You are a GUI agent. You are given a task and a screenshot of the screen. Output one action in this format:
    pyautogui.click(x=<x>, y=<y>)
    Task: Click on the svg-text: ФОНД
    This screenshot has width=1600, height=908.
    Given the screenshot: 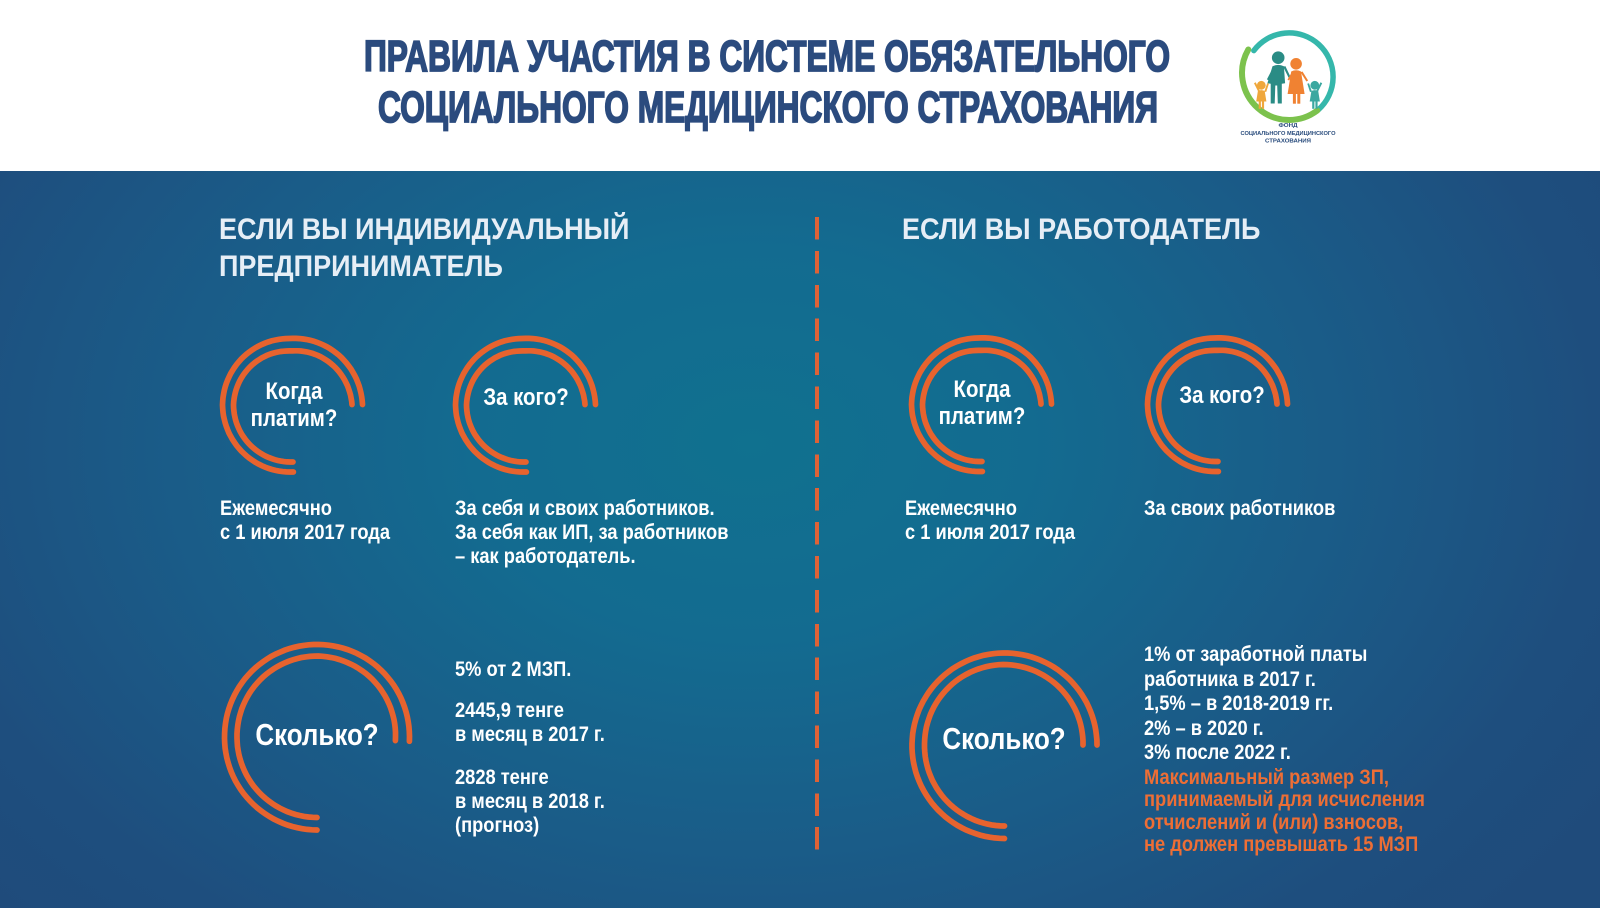 What is the action you would take?
    pyautogui.click(x=1289, y=126)
    